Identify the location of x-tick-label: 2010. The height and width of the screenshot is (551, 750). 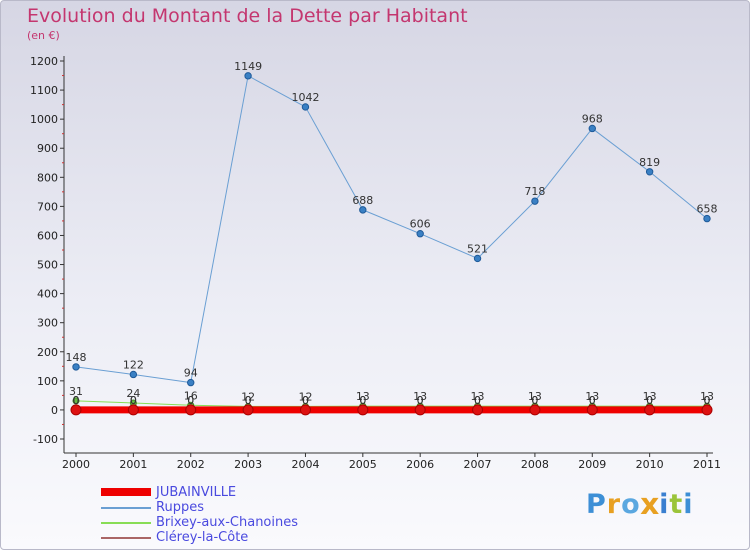
(650, 464).